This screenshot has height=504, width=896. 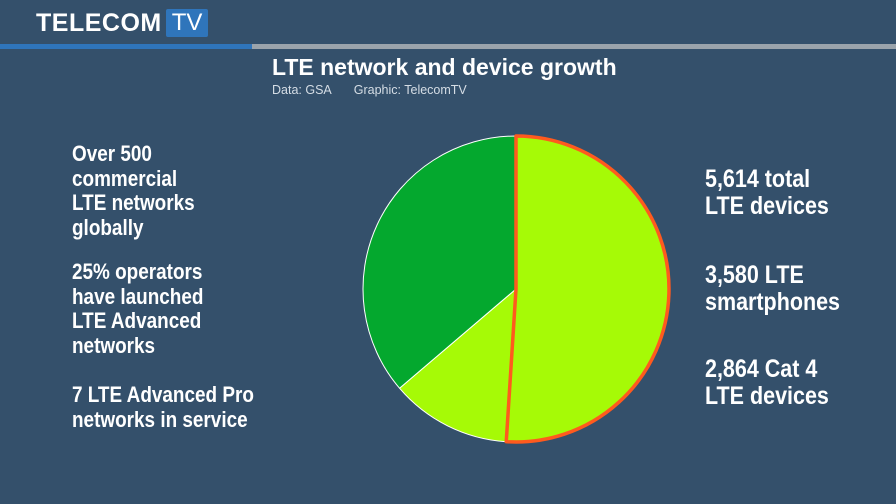 I want to click on data-source: Data: GSA, so click(x=302, y=90).